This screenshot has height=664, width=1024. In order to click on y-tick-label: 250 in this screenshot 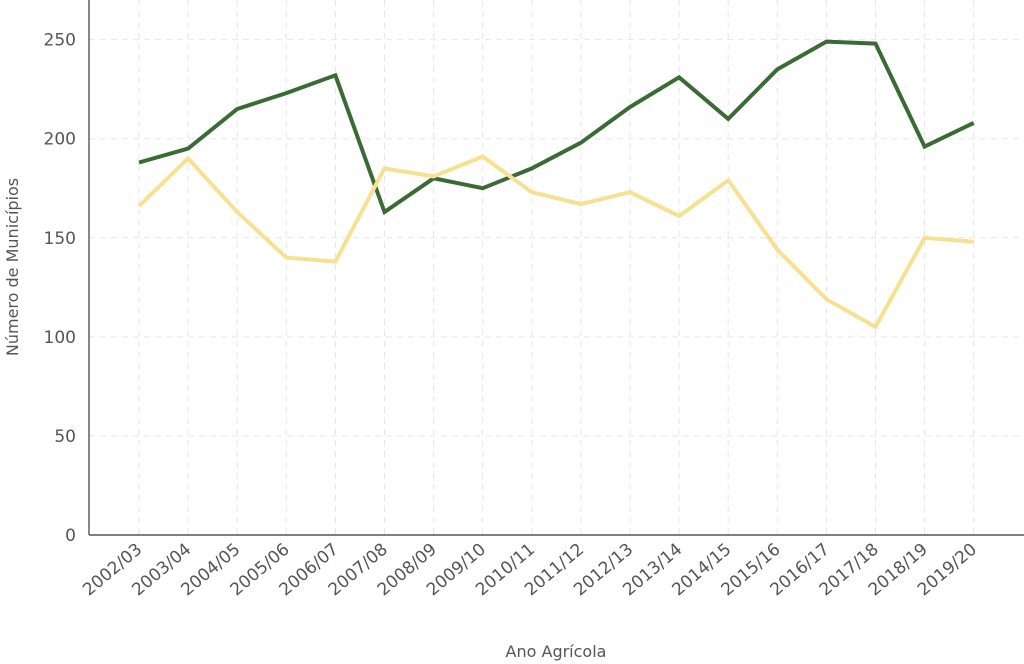, I will do `click(60, 41)`.